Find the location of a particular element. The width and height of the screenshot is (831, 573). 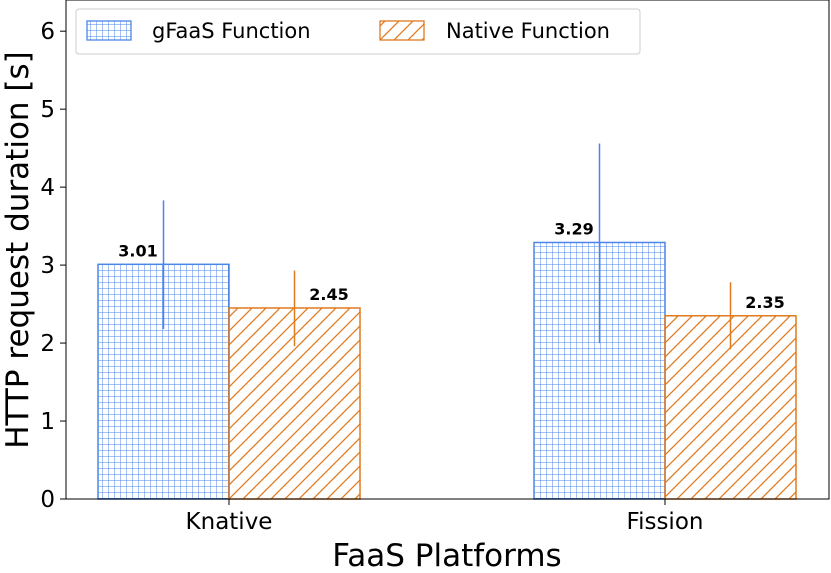

x-tick-label: Knative is located at coordinates (229, 522).